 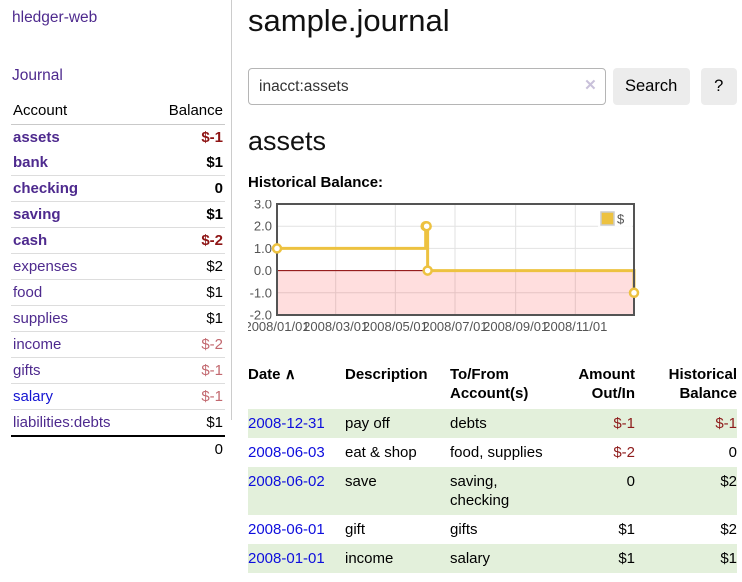 What do you see at coordinates (606, 384) in the screenshot?
I see `header-amount: Amount Out/In` at bounding box center [606, 384].